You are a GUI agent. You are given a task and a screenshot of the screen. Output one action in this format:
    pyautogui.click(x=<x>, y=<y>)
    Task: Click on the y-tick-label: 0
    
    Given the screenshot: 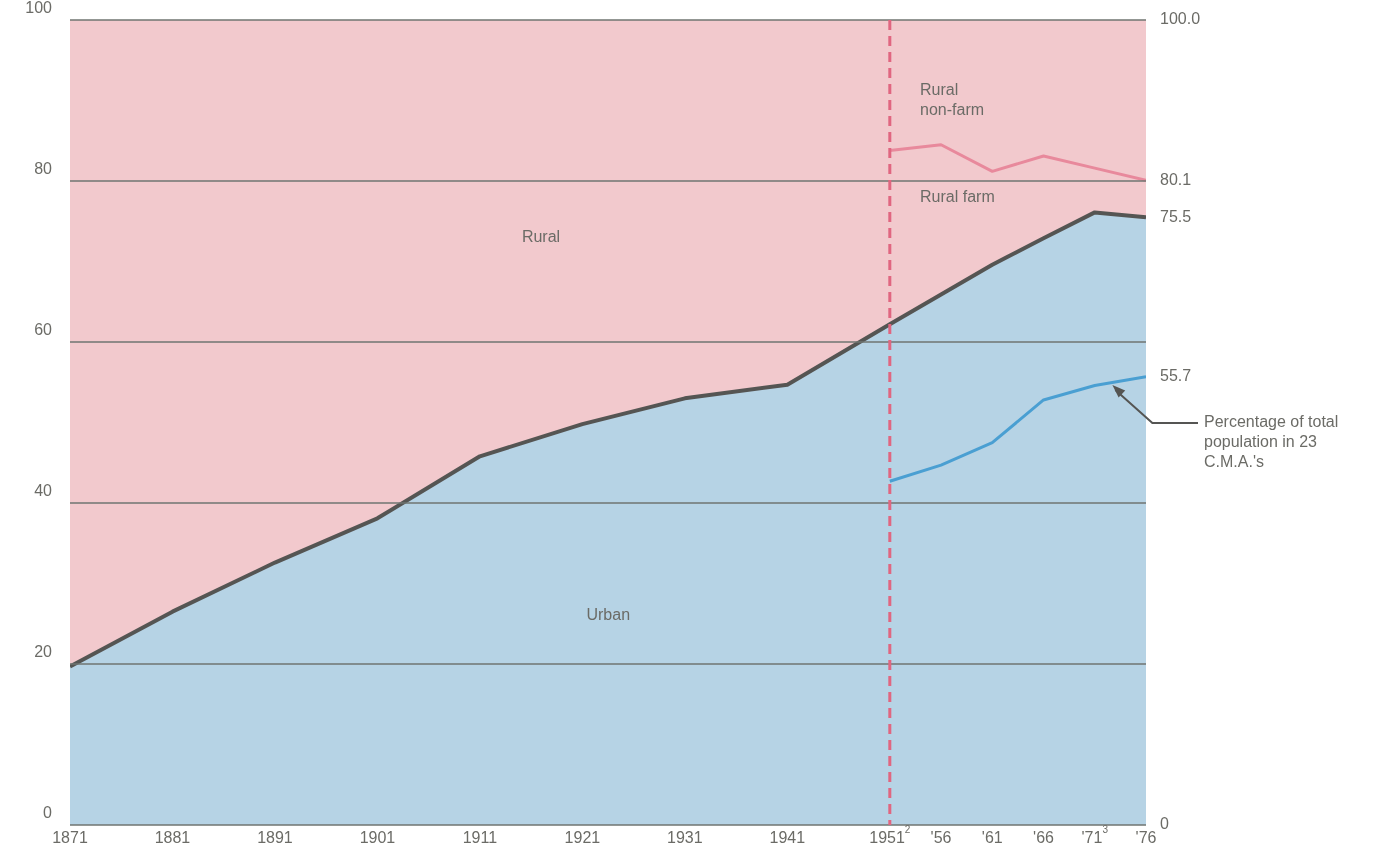 What is the action you would take?
    pyautogui.click(x=48, y=813)
    